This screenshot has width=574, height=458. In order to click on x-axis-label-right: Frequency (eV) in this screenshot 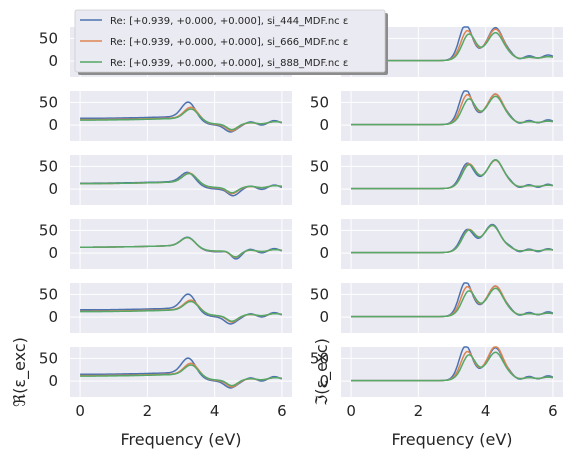, I will do `click(451, 439)`.